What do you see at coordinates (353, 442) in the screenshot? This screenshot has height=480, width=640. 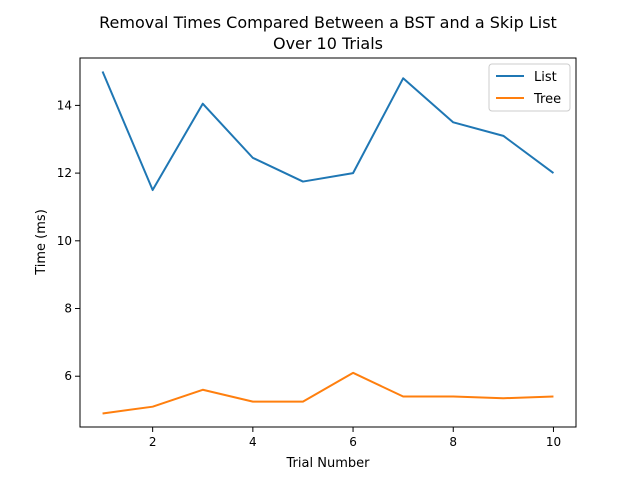 I see `x-tick-label: 6` at bounding box center [353, 442].